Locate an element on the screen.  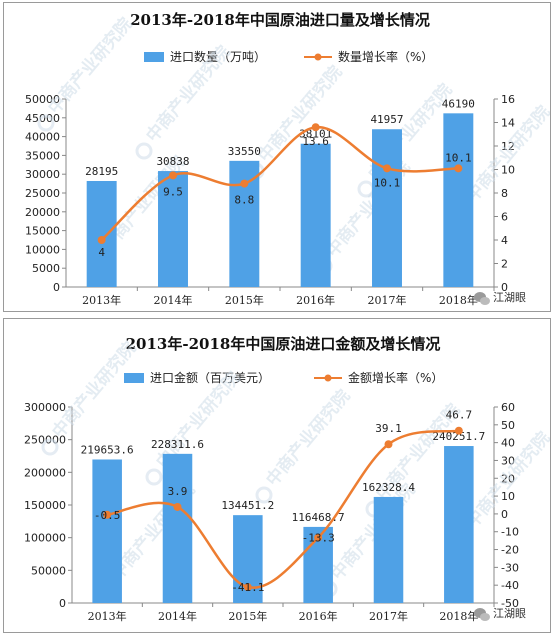
left-tick-label: 100000 is located at coordinates (45, 538).